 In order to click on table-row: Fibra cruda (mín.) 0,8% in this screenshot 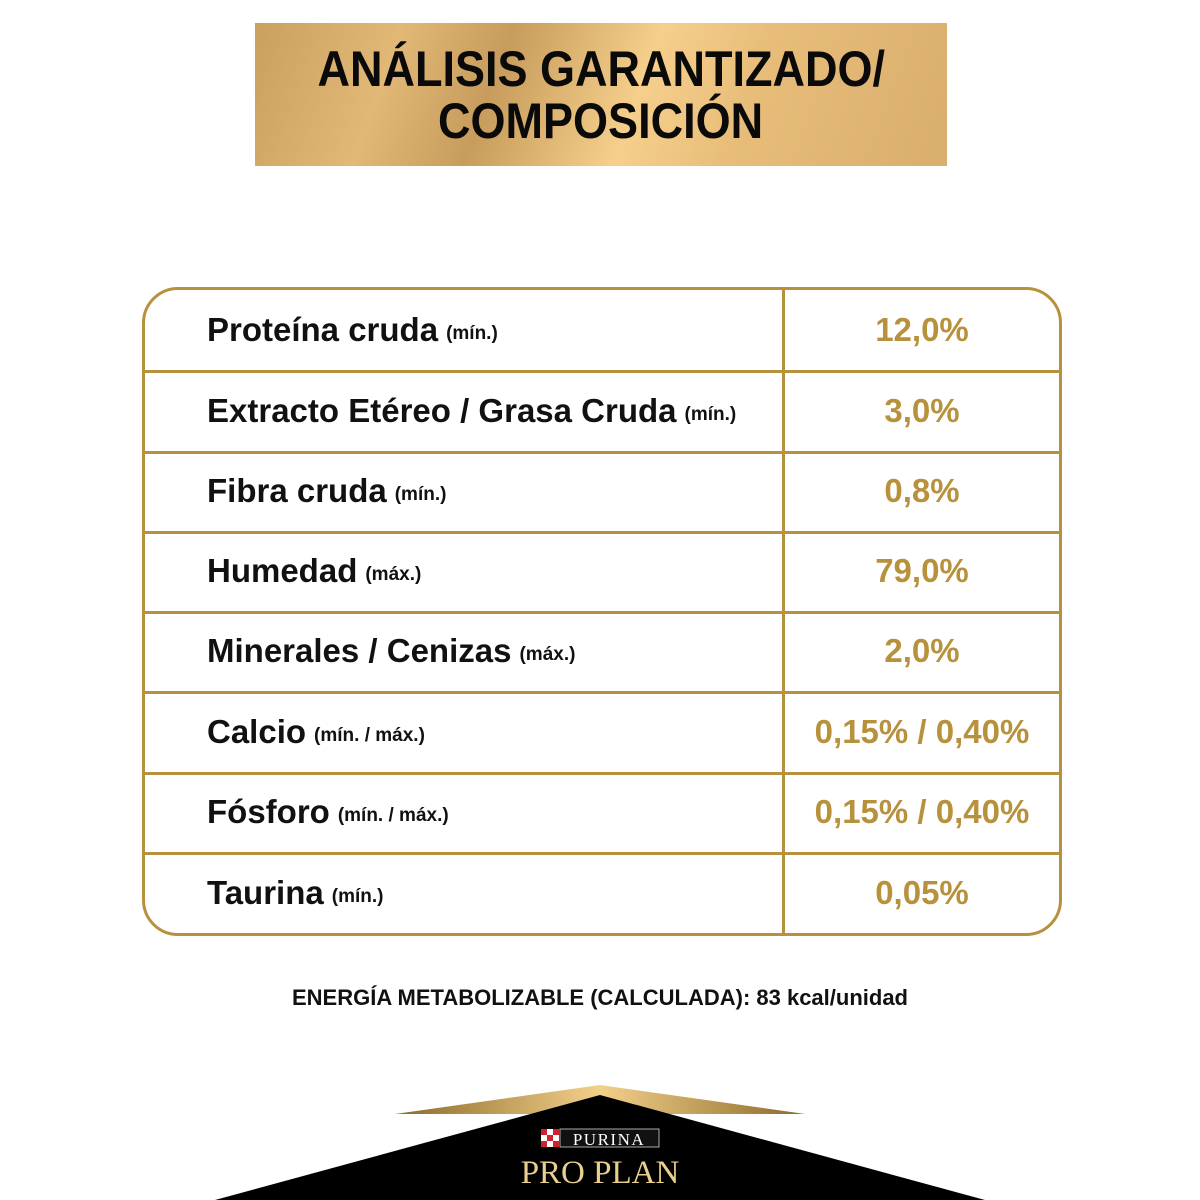, I will do `click(602, 492)`.